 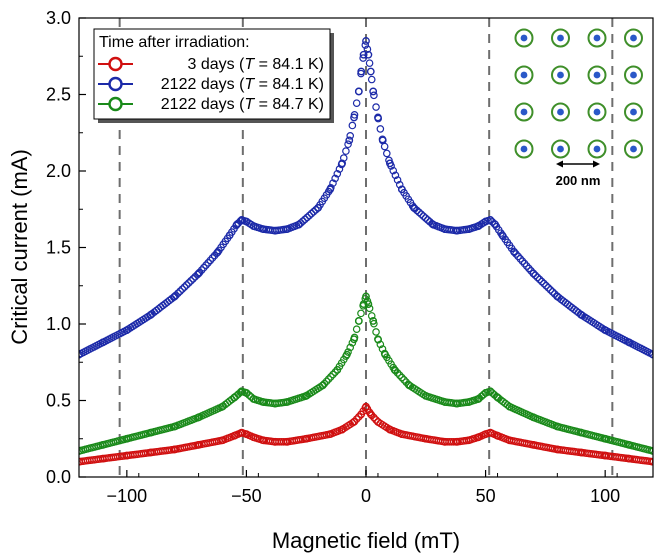 What do you see at coordinates (58, 95) in the screenshot?
I see `y-tick-label-5: 2.5` at bounding box center [58, 95].